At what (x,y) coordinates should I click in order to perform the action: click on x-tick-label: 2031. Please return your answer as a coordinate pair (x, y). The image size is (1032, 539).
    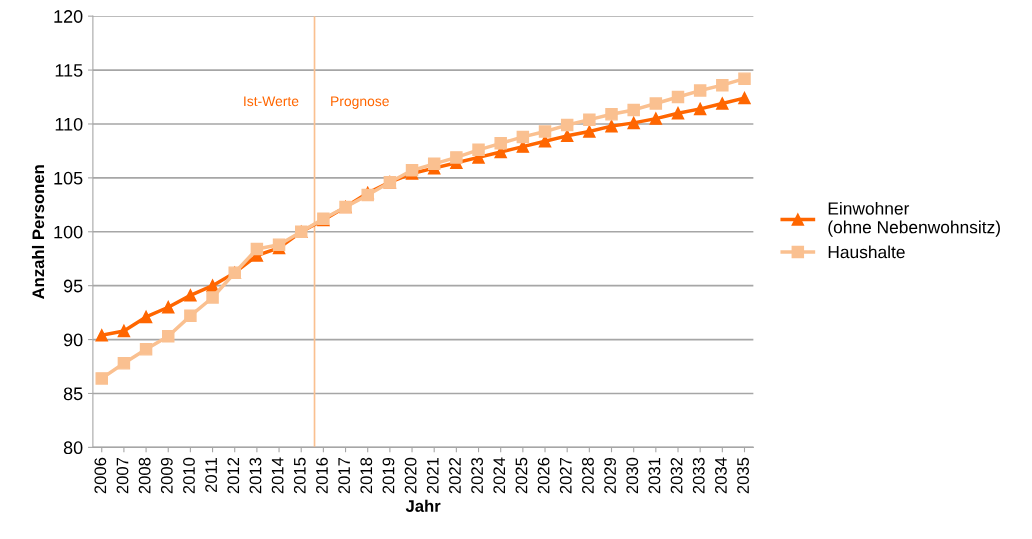
    Looking at the image, I should click on (654, 475).